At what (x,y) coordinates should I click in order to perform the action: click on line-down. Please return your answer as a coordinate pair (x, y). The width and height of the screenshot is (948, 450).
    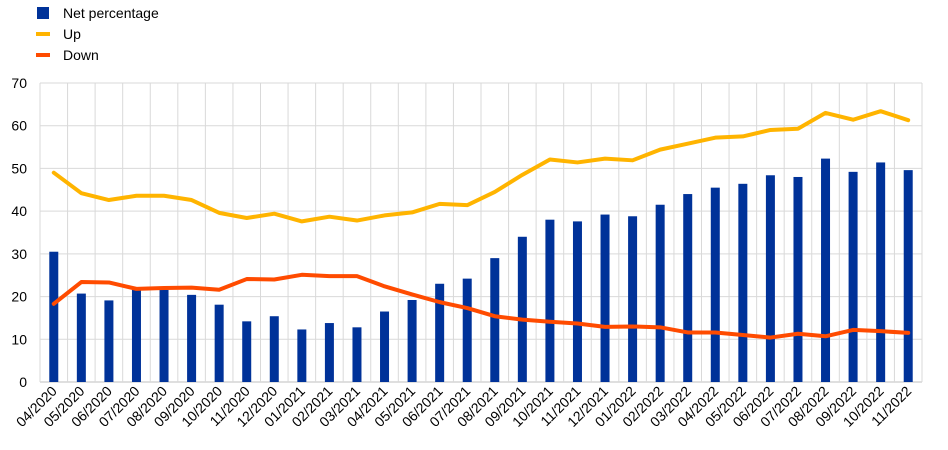
    Looking at the image, I should click on (481, 306).